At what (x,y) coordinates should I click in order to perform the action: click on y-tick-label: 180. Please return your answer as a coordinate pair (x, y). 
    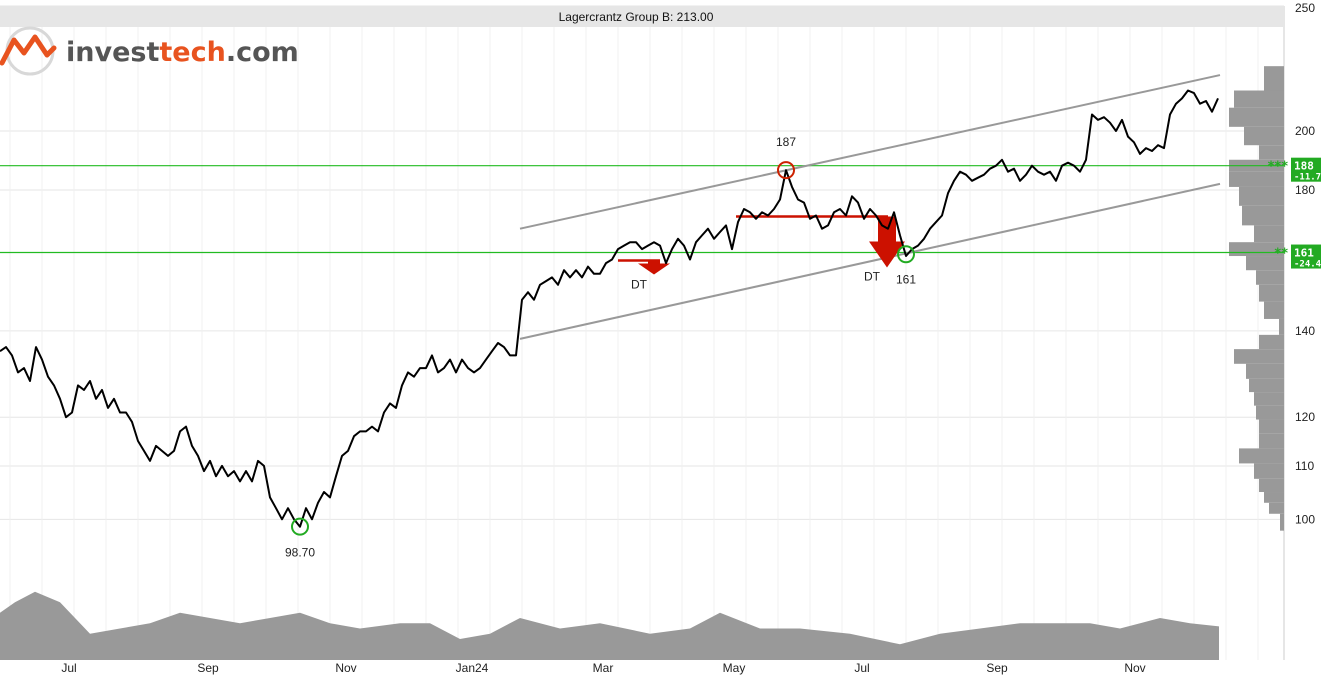
    Looking at the image, I should click on (1305, 190).